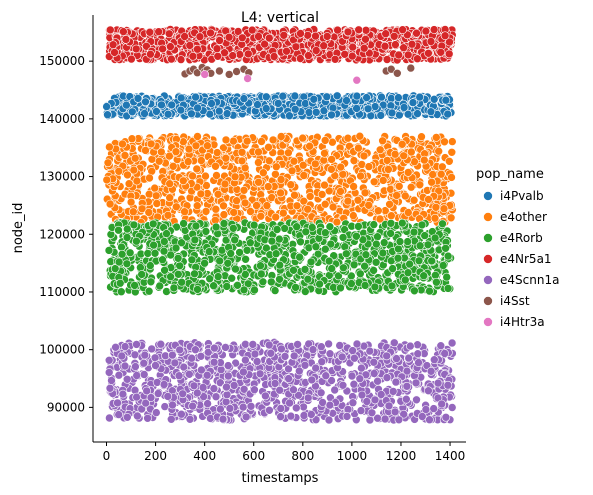  What do you see at coordinates (281, 45) in the screenshot?
I see `series-e4Nr5a1` at bounding box center [281, 45].